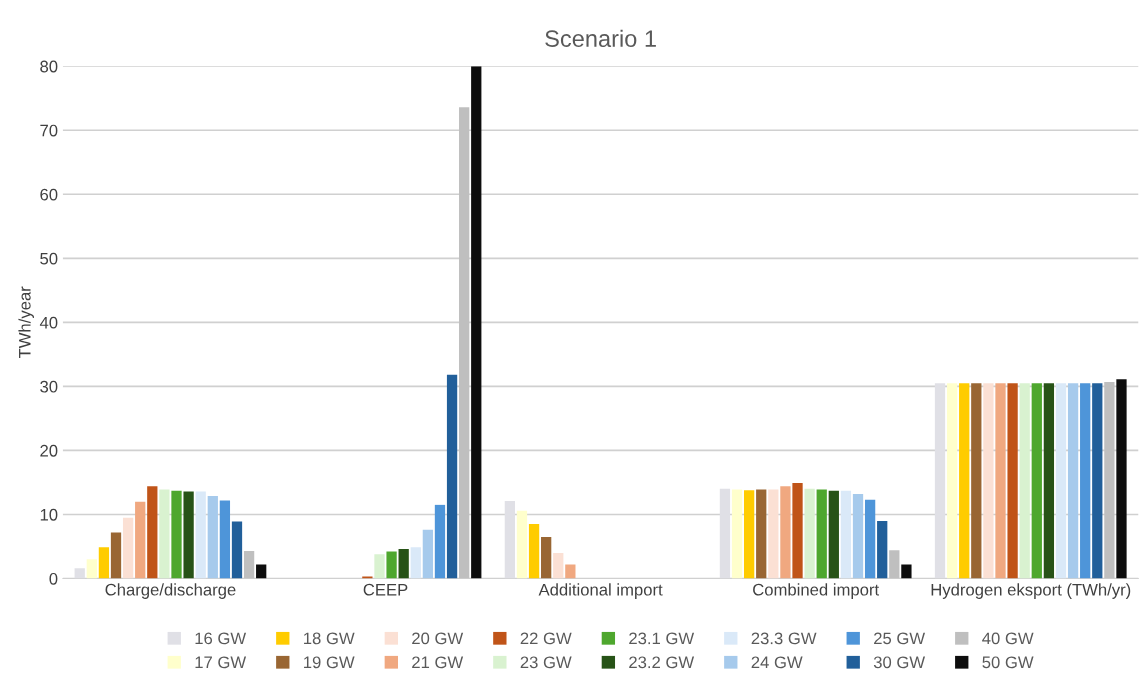 This screenshot has height=697, width=1144. I want to click on y-tick-label: 80, so click(49, 66).